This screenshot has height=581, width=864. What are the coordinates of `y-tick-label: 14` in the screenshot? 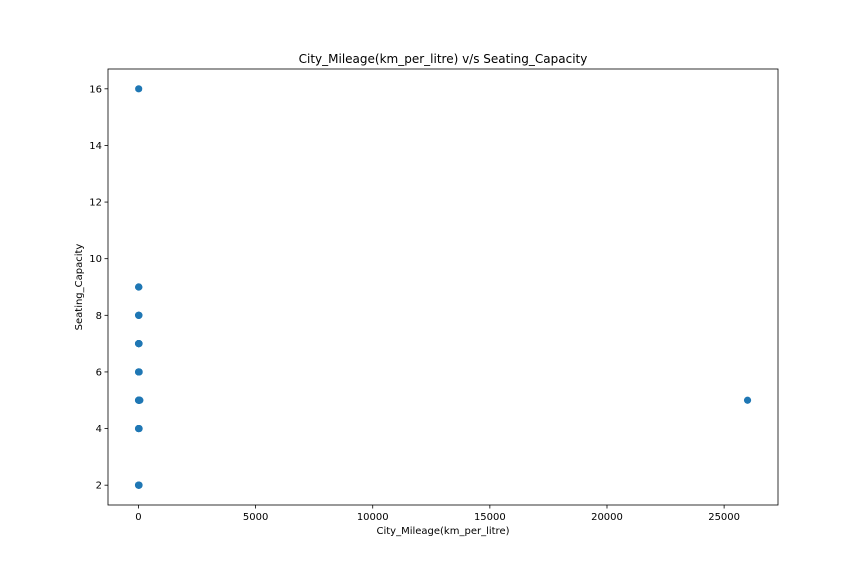 It's located at (95, 146).